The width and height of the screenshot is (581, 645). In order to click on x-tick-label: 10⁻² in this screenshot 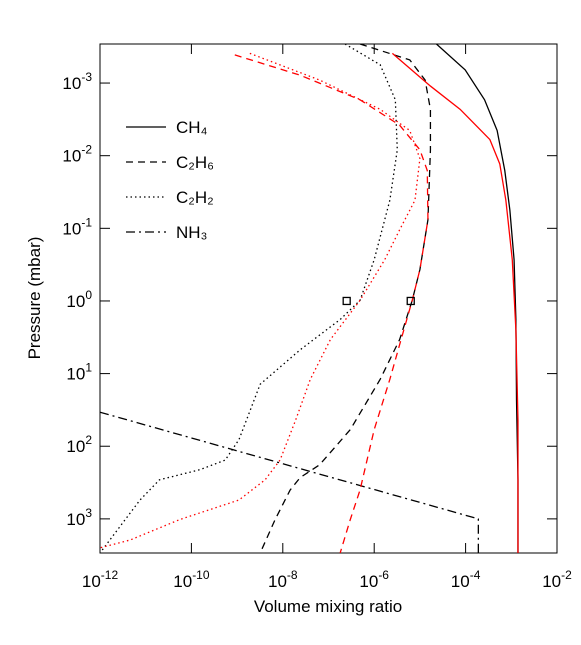, I will do `click(557, 579)`.